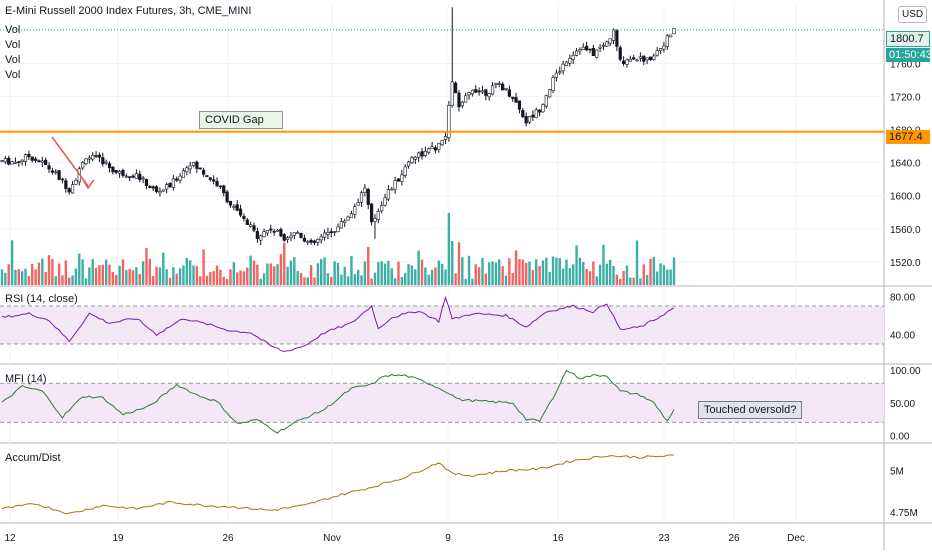 The width and height of the screenshot is (932, 555). I want to click on level-price-tag: 1677.4, so click(908, 137).